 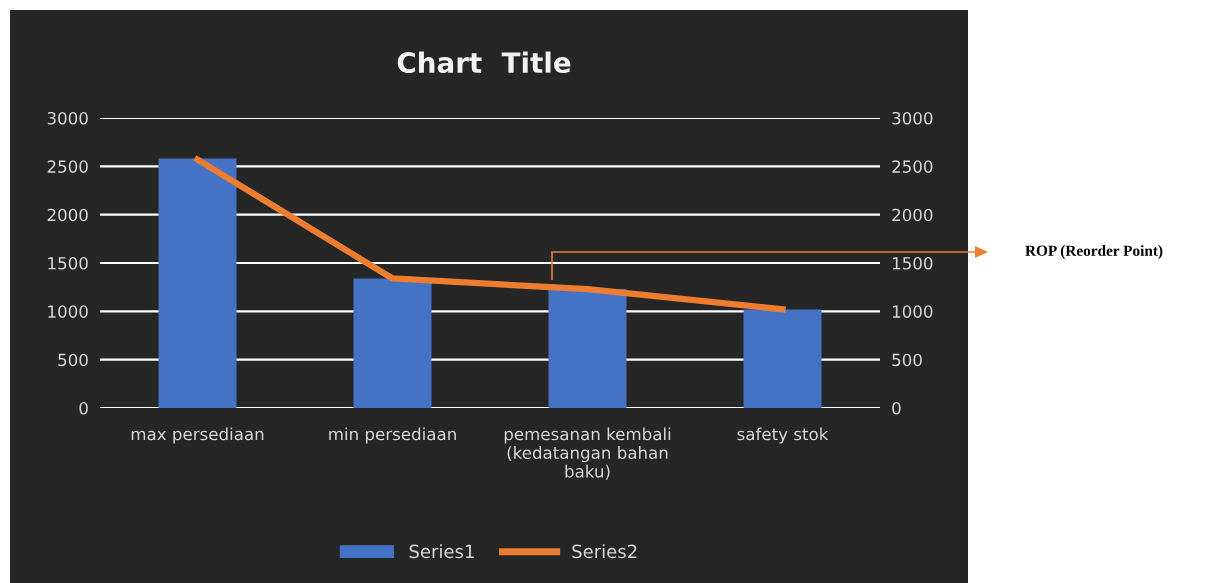 I want to click on text: ROP (Reorder Point), so click(x=1094, y=252).